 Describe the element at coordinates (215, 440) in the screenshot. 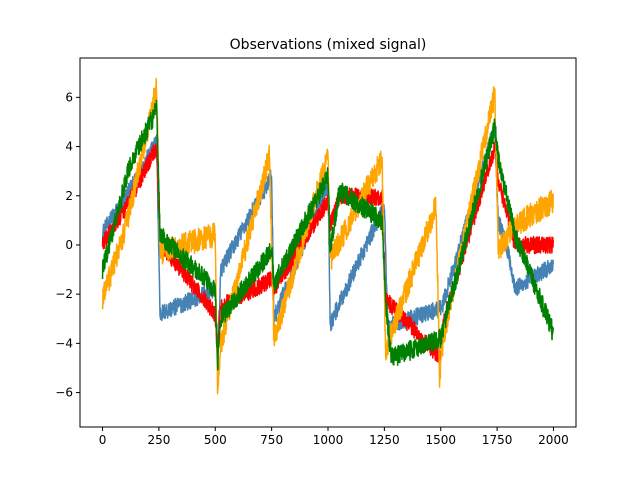

I see `x-tick-label: 500` at that location.